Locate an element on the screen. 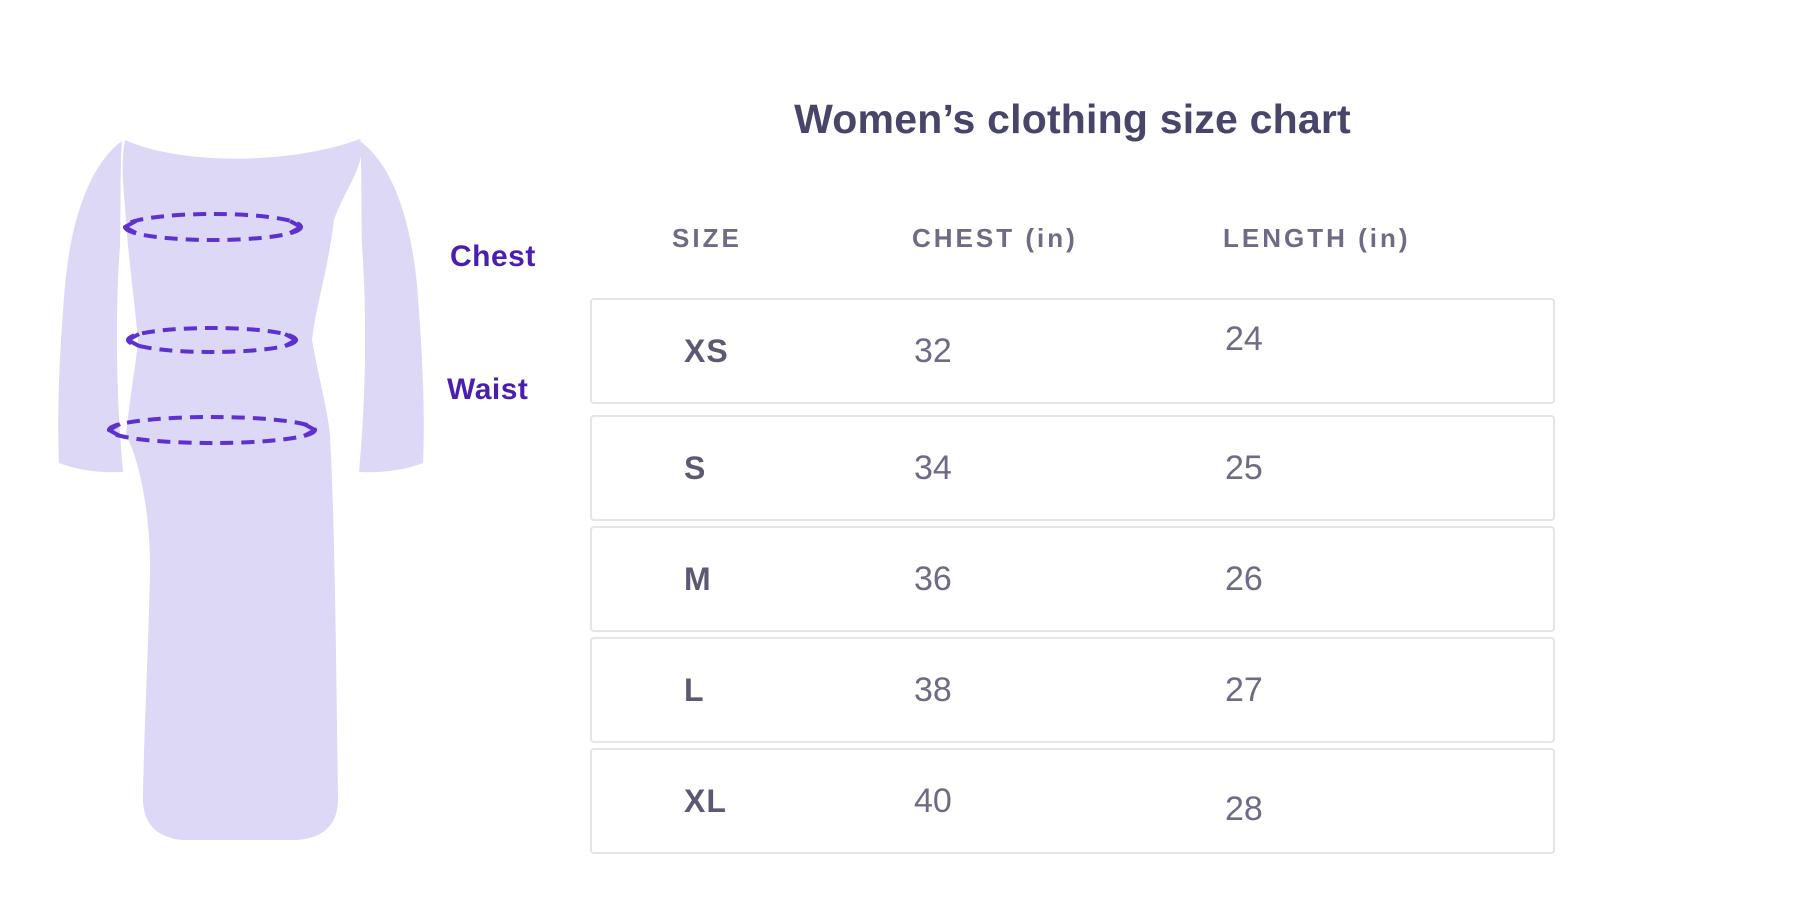  length-cell: 24 is located at coordinates (1244, 338).